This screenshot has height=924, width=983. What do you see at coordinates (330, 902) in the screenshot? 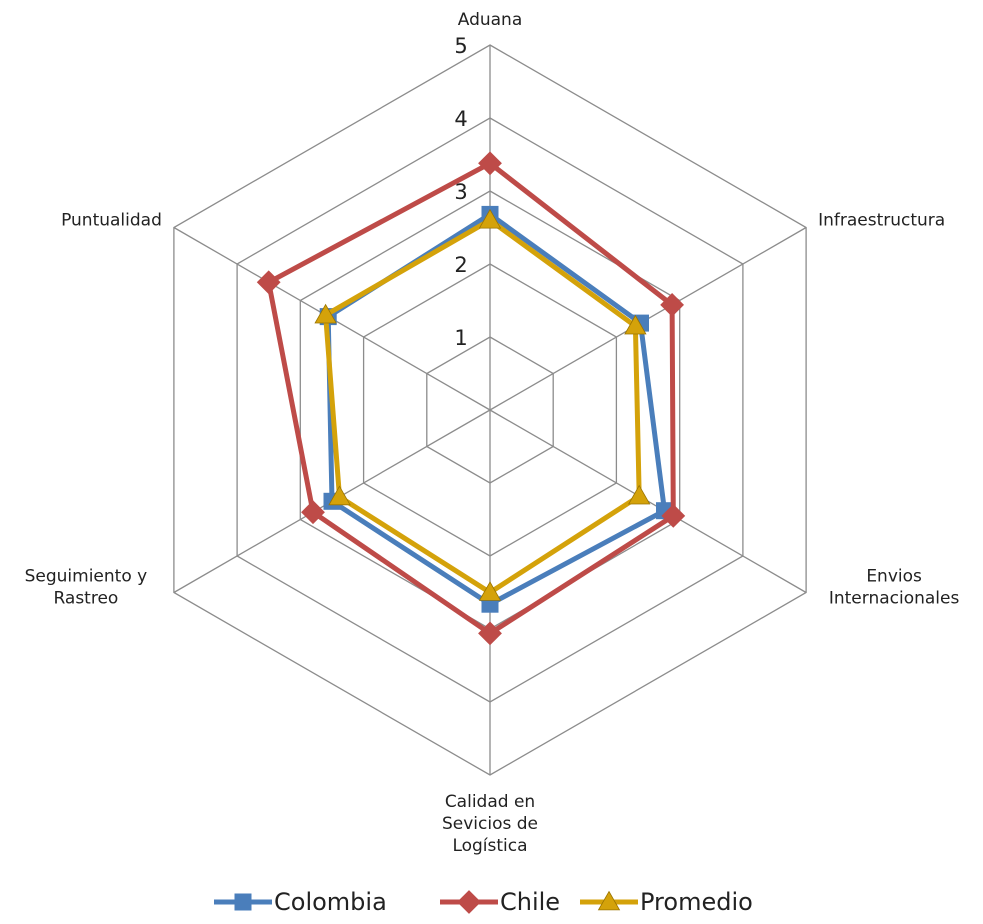
I see `legend-label: Colombia` at bounding box center [330, 902].